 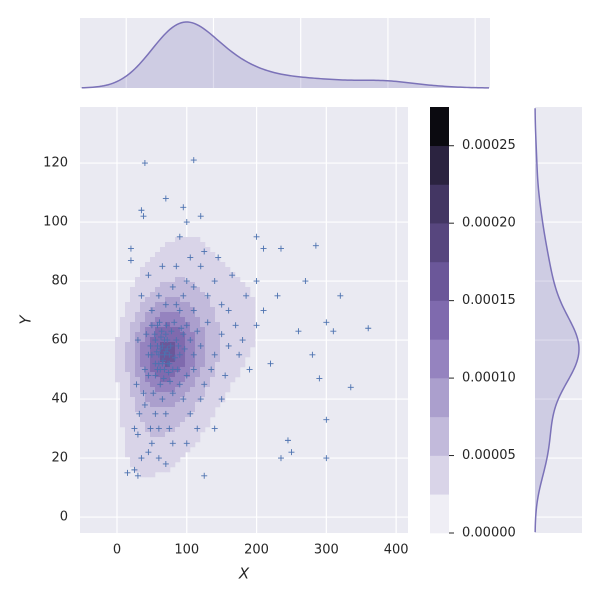 What do you see at coordinates (59, 340) in the screenshot?
I see `y-tick-label: 60` at bounding box center [59, 340].